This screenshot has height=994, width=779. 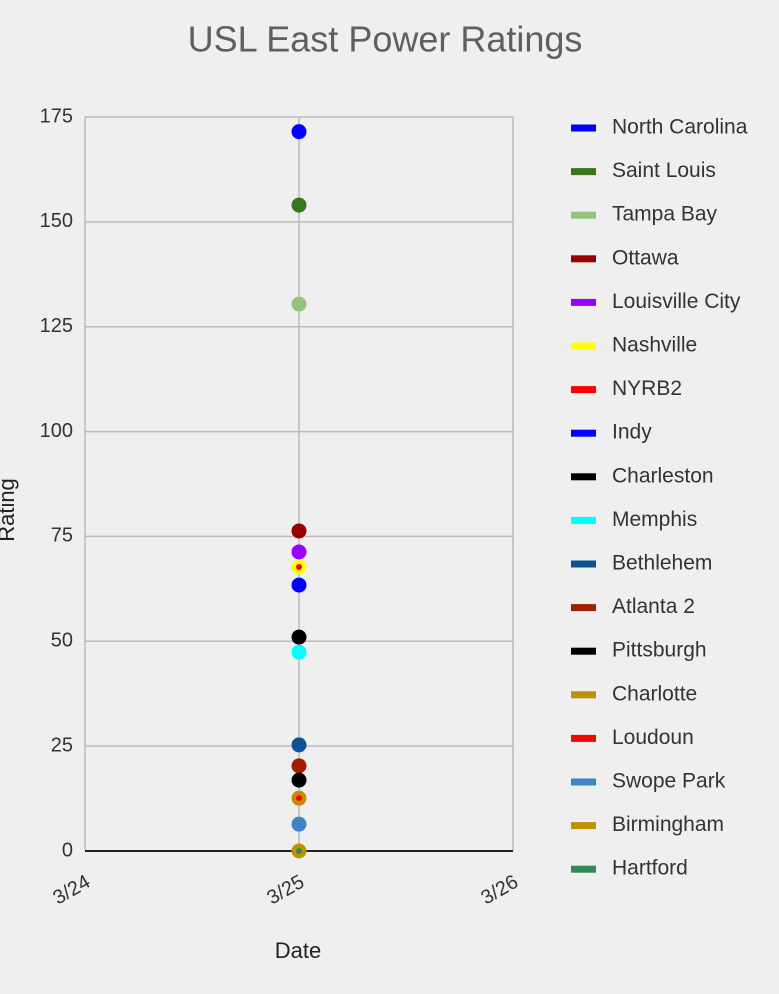 I want to click on legend-label: Saint Louis, so click(x=664, y=170).